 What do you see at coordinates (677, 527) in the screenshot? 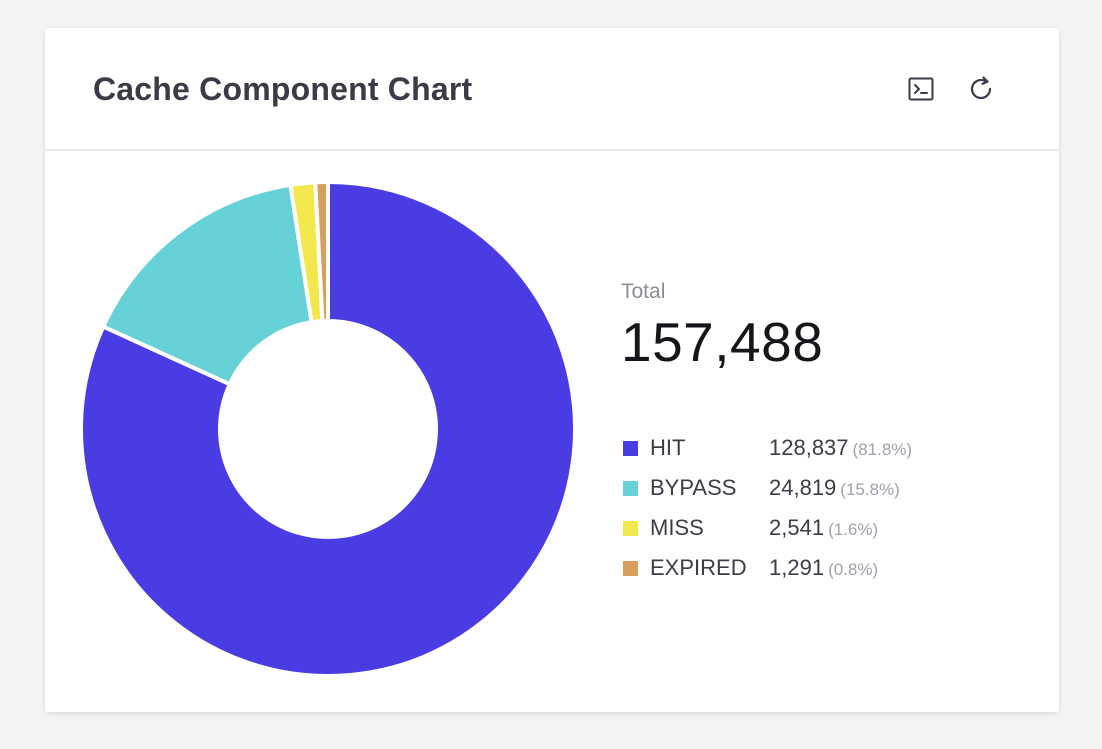
I see `legend-label: MISS` at bounding box center [677, 527].